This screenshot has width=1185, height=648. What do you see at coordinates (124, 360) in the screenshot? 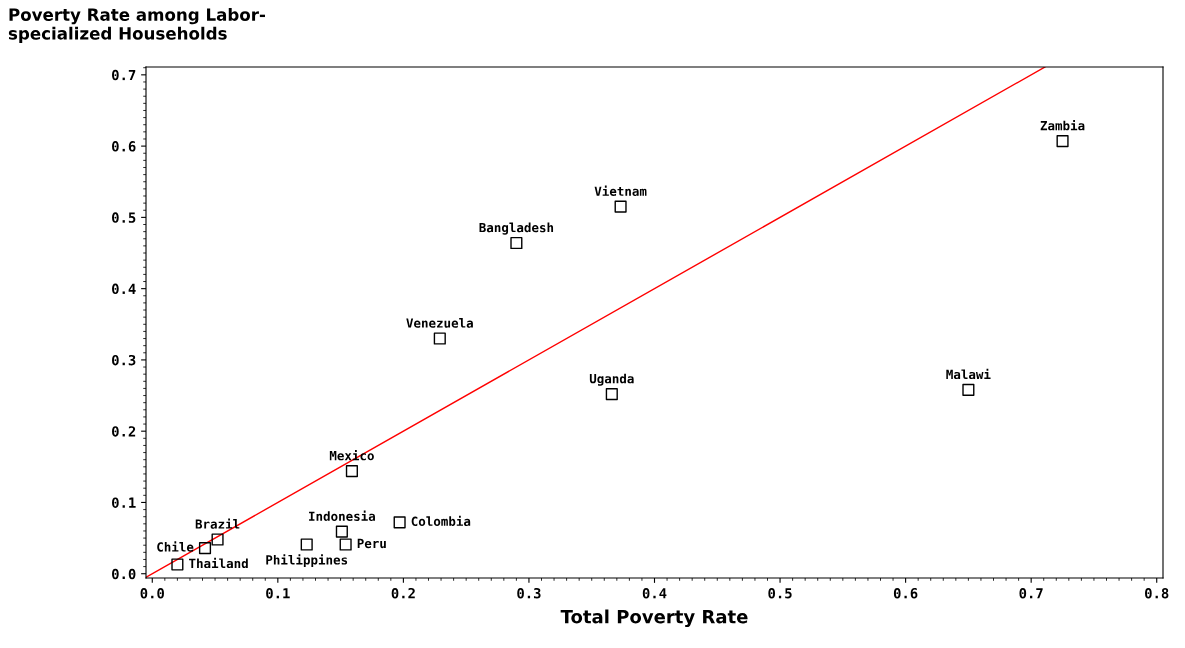
I see `y-tick-label: 0.3` at bounding box center [124, 360].